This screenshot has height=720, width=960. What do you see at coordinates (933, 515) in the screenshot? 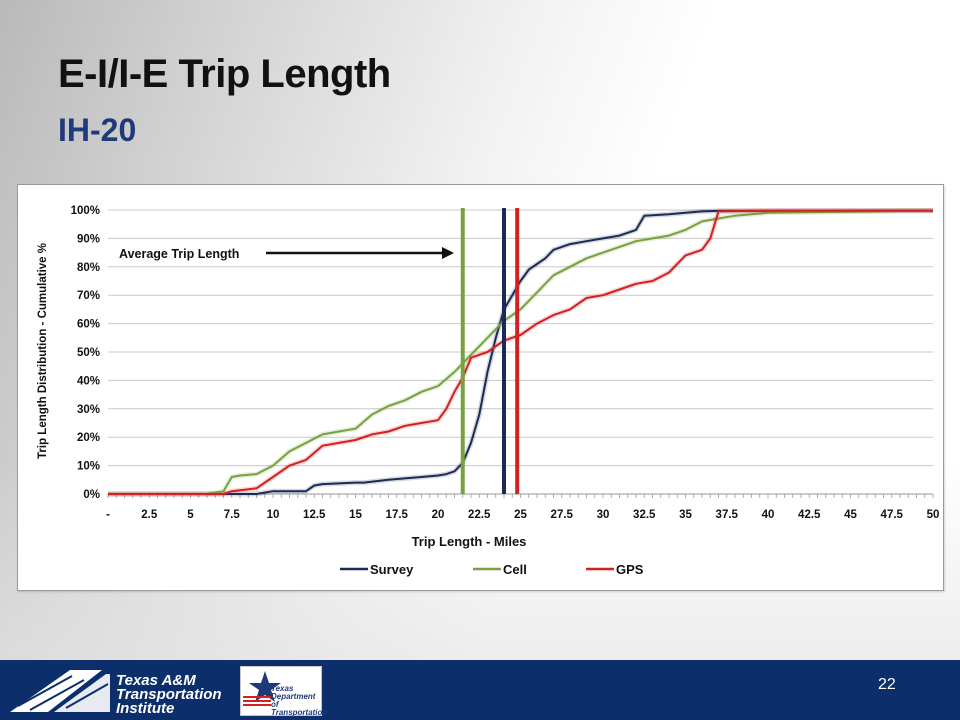
I see `x-tick-label: 50` at bounding box center [933, 515].